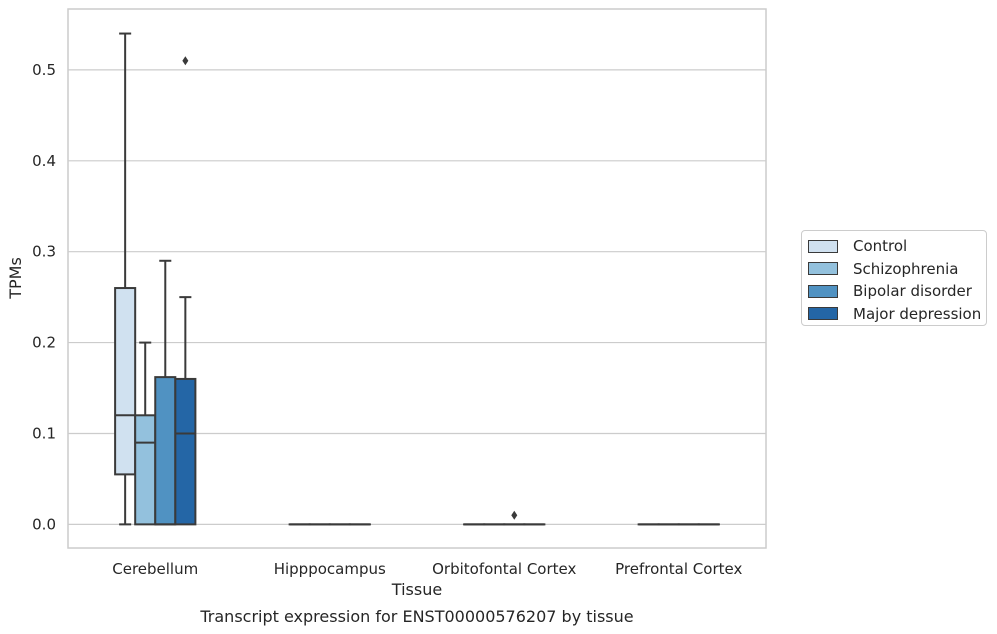 This screenshot has height=634, width=997. What do you see at coordinates (44, 524) in the screenshot?
I see `y-tick-label: 0.0` at bounding box center [44, 524].